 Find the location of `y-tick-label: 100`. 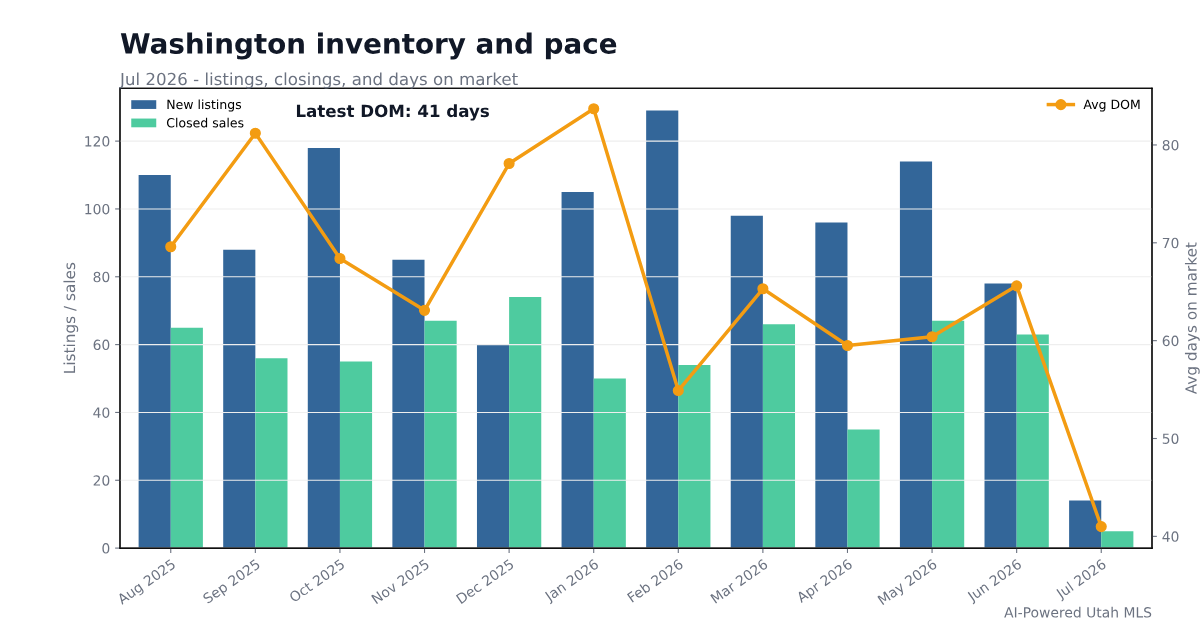

y-tick-label: 100 is located at coordinates (97, 209).